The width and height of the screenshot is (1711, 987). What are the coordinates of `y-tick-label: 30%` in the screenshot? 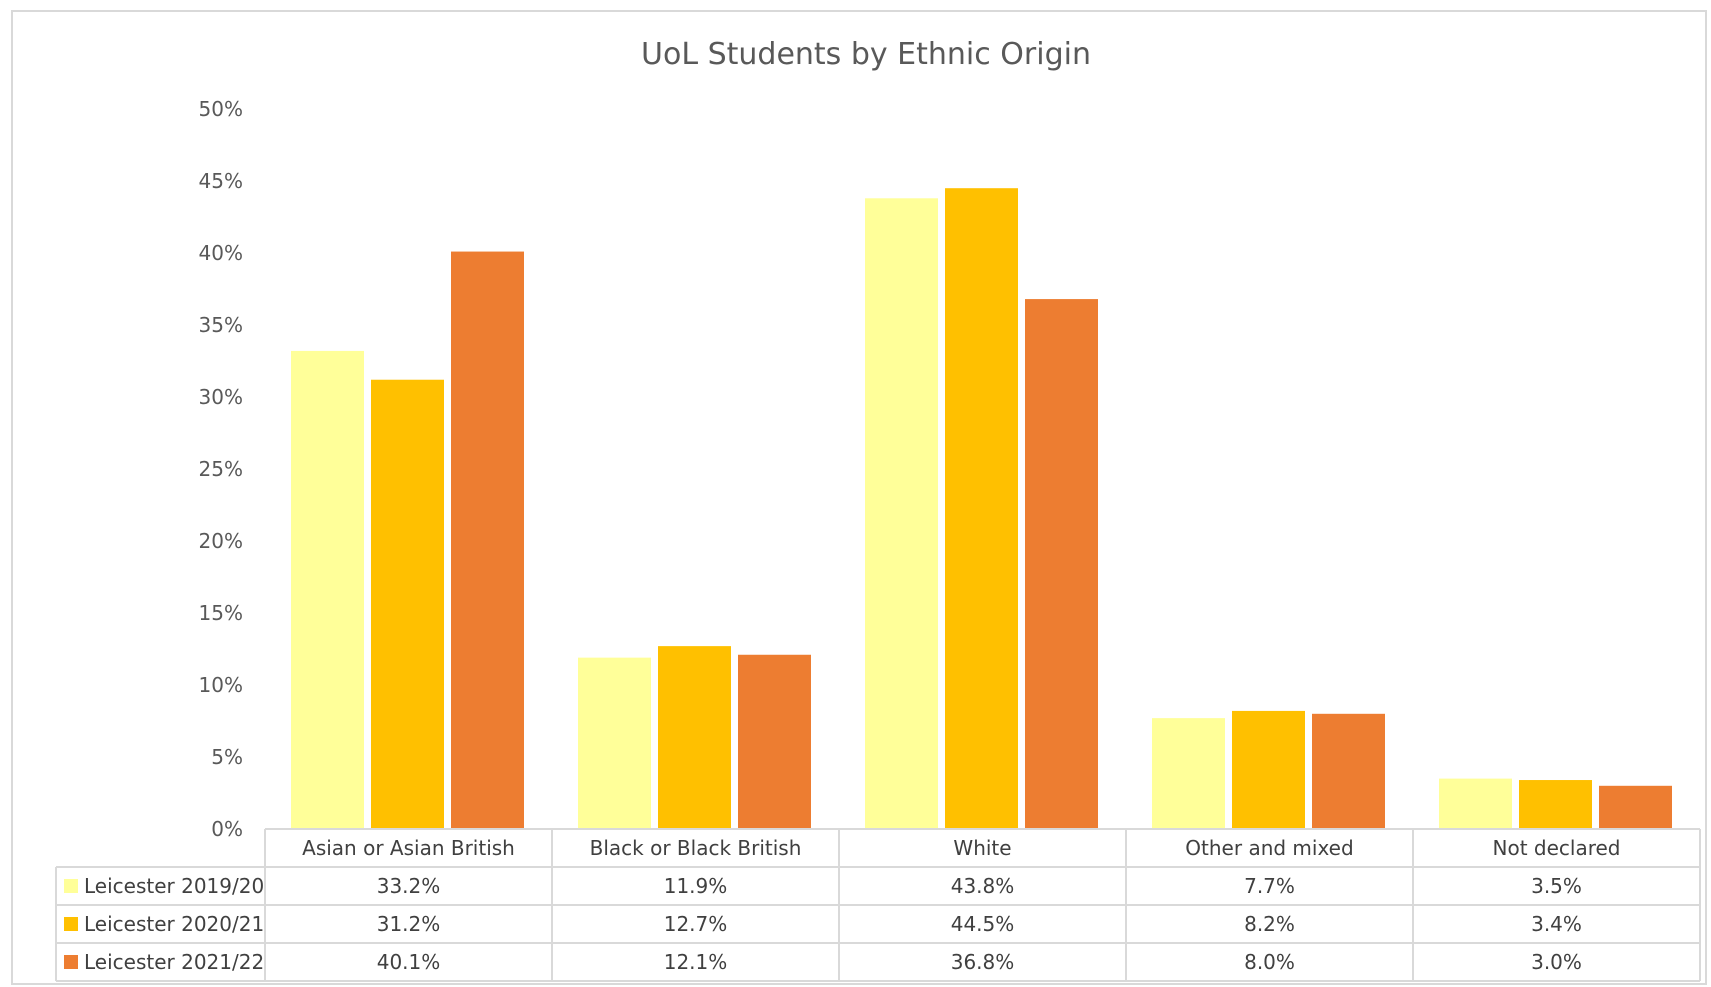 It's located at (221, 397).